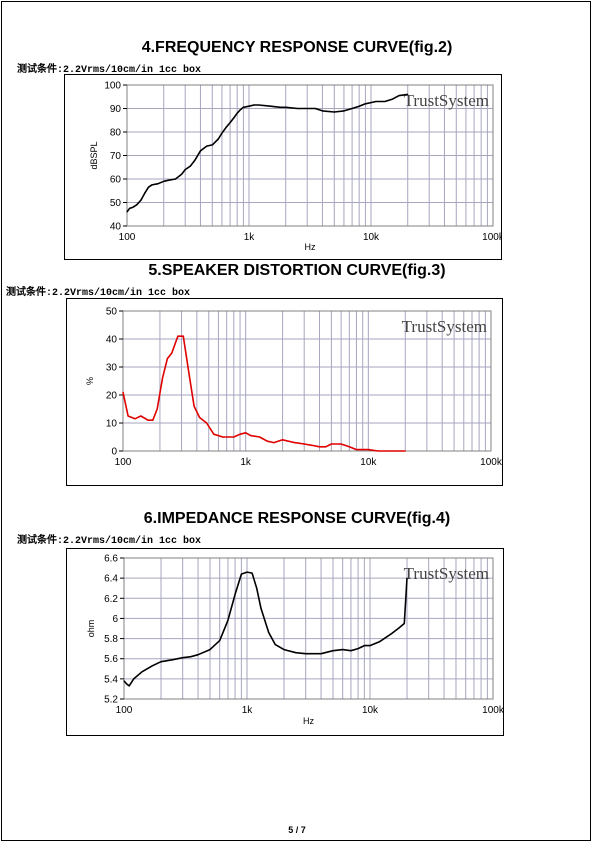 The height and width of the screenshot is (844, 594). I want to click on distortion-chart: 0 10 20 30 40 50 100 1k 10k 100k% TrustSystem, so click(294, 388).